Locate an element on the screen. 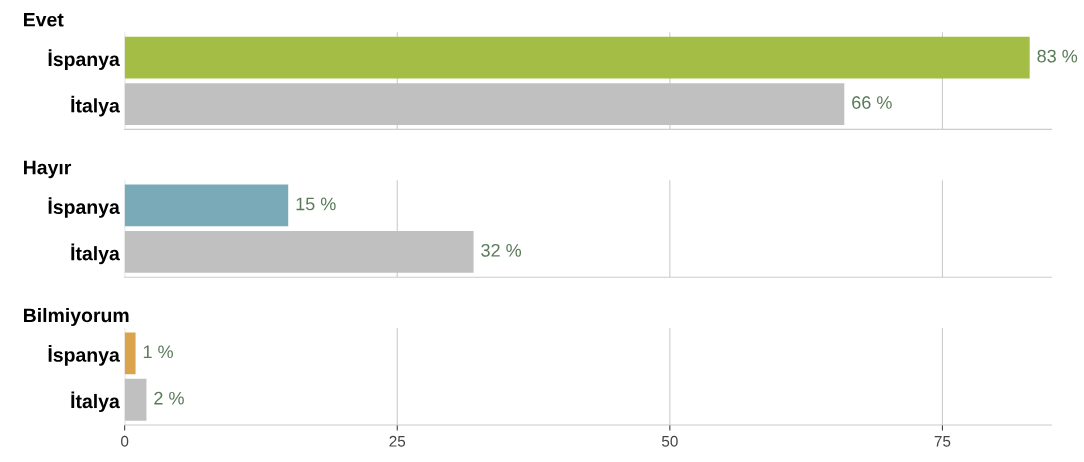 The height and width of the screenshot is (462, 1084). chart-title: Bilmiyorum is located at coordinates (76, 317).